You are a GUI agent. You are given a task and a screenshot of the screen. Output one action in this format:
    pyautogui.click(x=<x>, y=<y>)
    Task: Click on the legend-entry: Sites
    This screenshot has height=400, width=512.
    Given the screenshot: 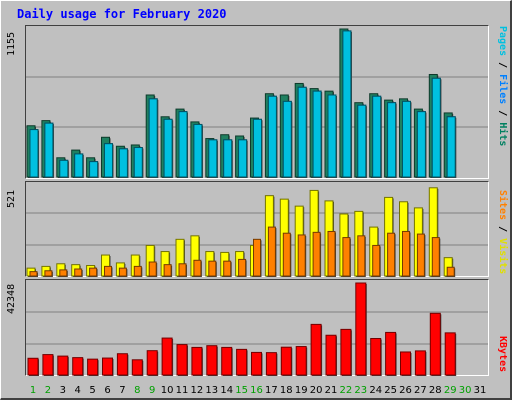 What is the action you would take?
    pyautogui.click(x=502, y=204)
    